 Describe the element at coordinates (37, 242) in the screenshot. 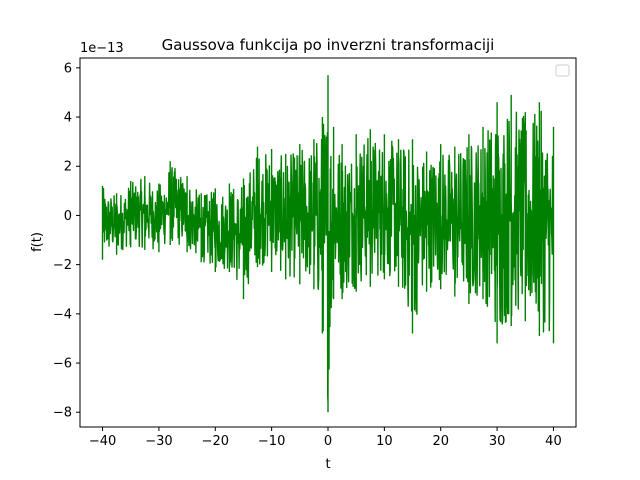

I see `y-axis-label: f(t)` at that location.